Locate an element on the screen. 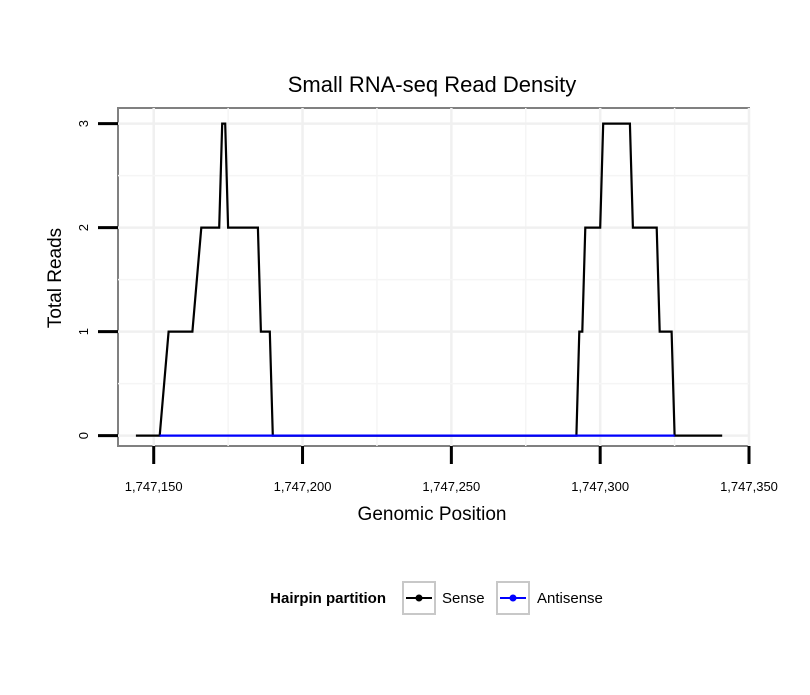 Image resolution: width=810 pixels, height=695 pixels. legend-dot-antisense is located at coordinates (513, 598).